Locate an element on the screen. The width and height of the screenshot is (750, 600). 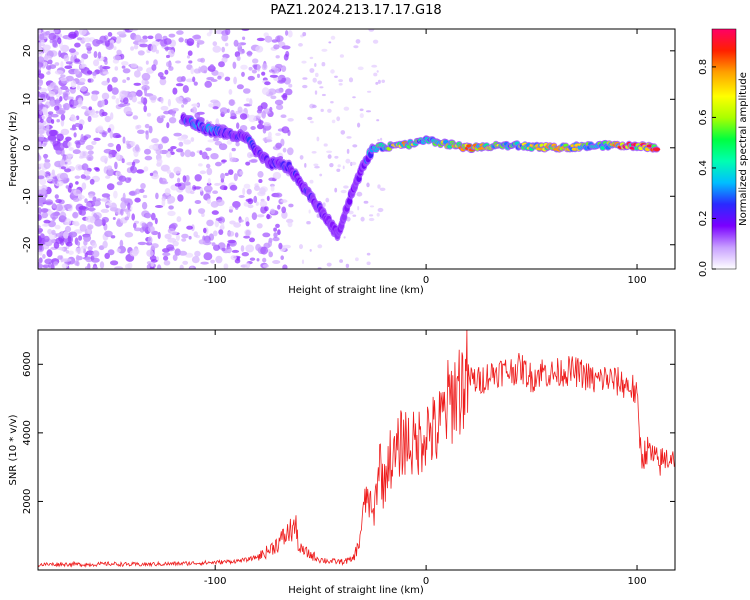
colorbar-tick-label: 0.6 is located at coordinates (703, 117).